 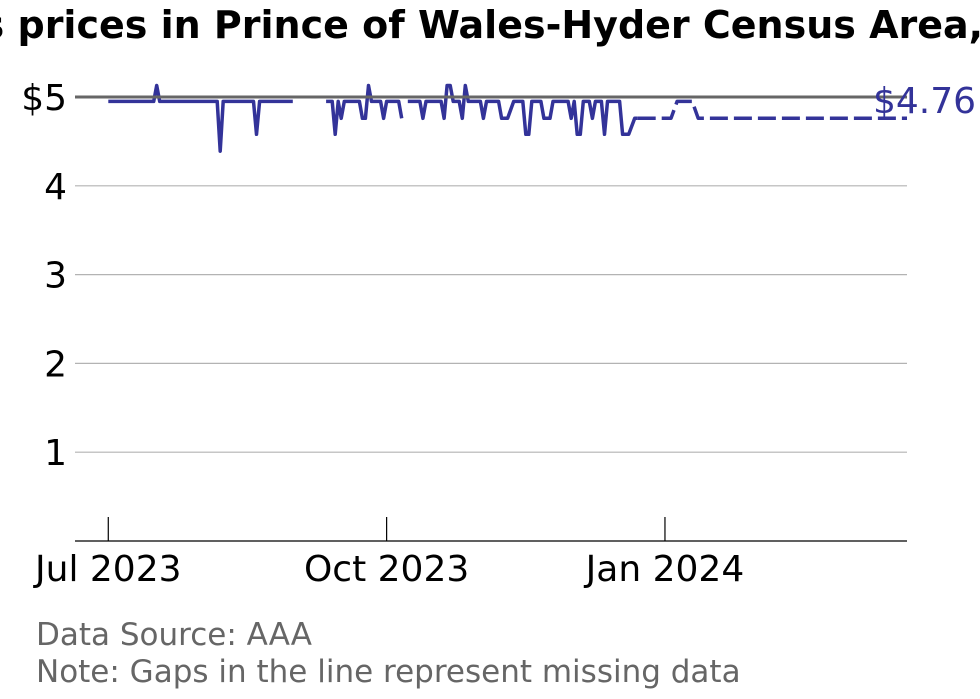 I want to click on data-source-note: Data Source: AAA, so click(x=174, y=635).